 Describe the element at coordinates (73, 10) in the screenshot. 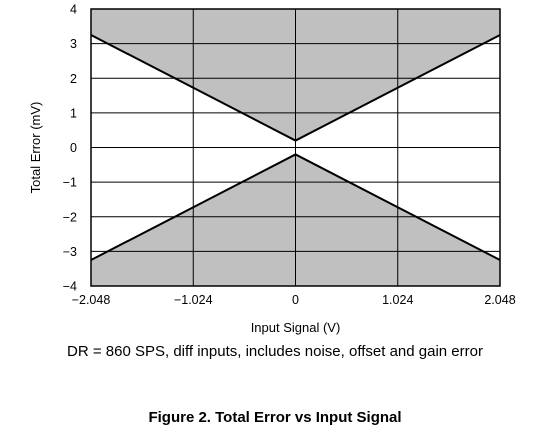

I see `y-tick-label: 4` at that location.